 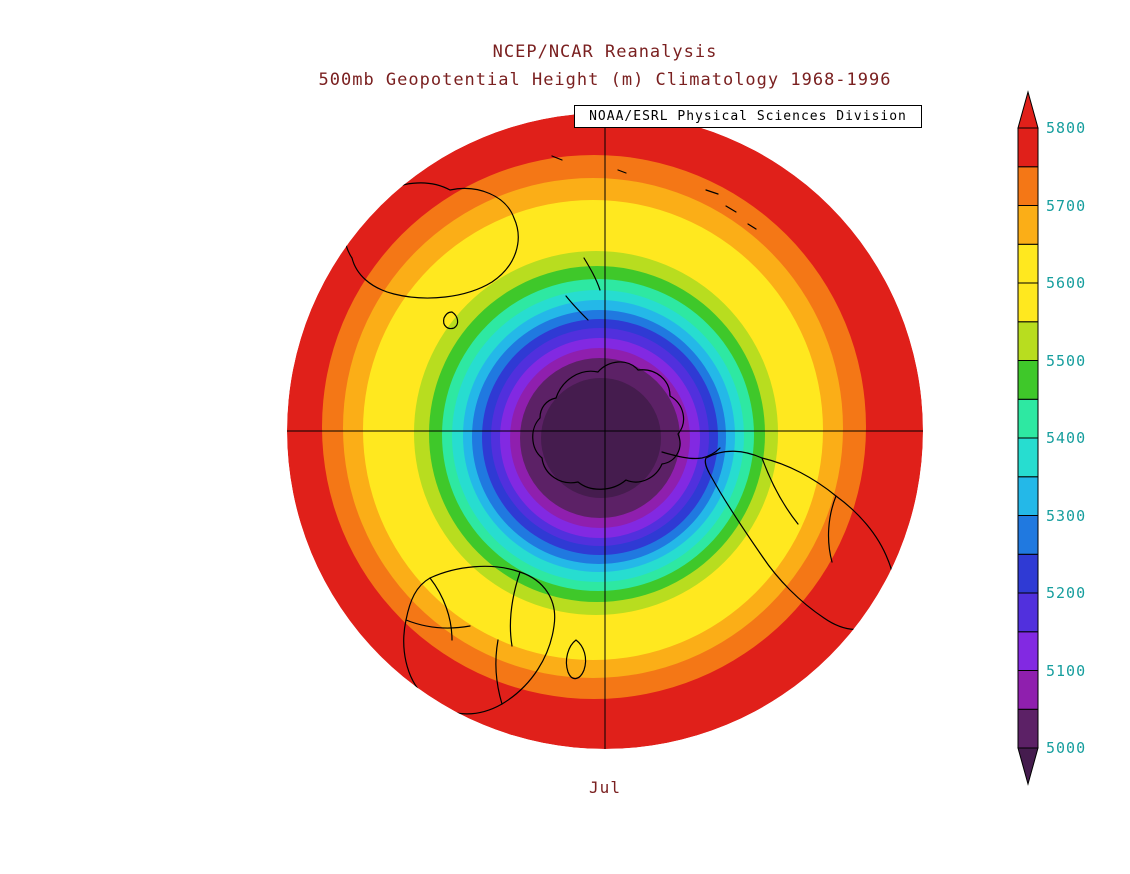 I want to click on colorbar, so click(x=1028, y=438).